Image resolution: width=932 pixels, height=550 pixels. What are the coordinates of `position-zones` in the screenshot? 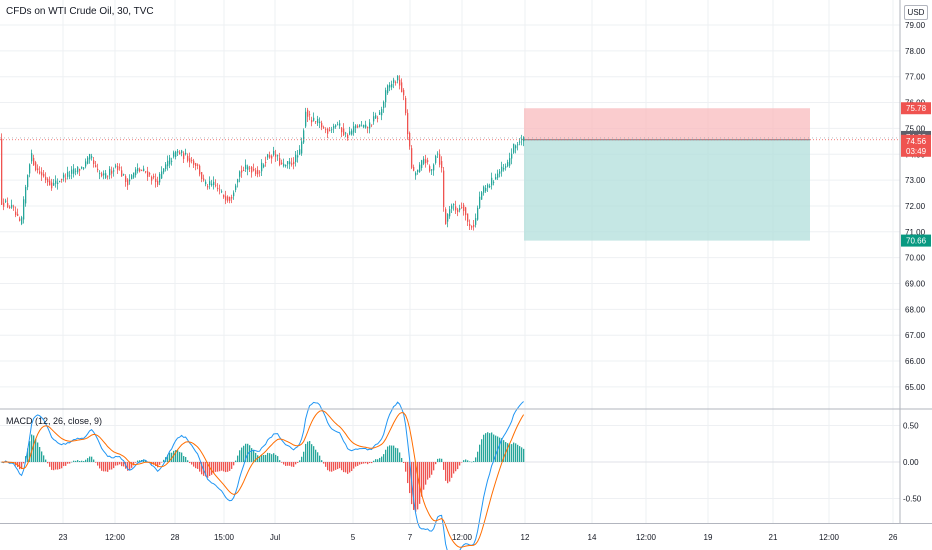 It's located at (667, 174).